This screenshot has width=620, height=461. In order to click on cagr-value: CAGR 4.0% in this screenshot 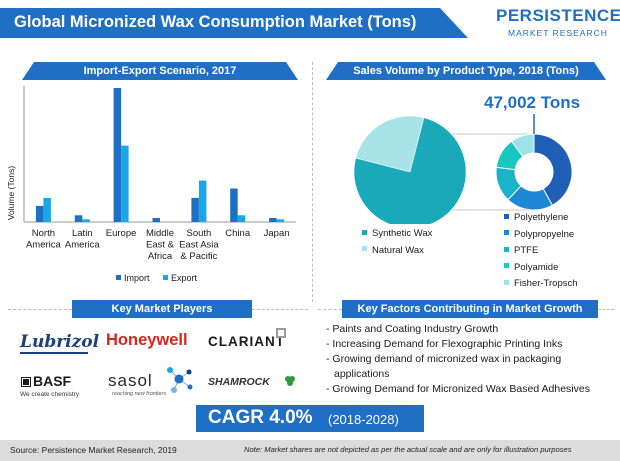, I will do `click(260, 417)`.